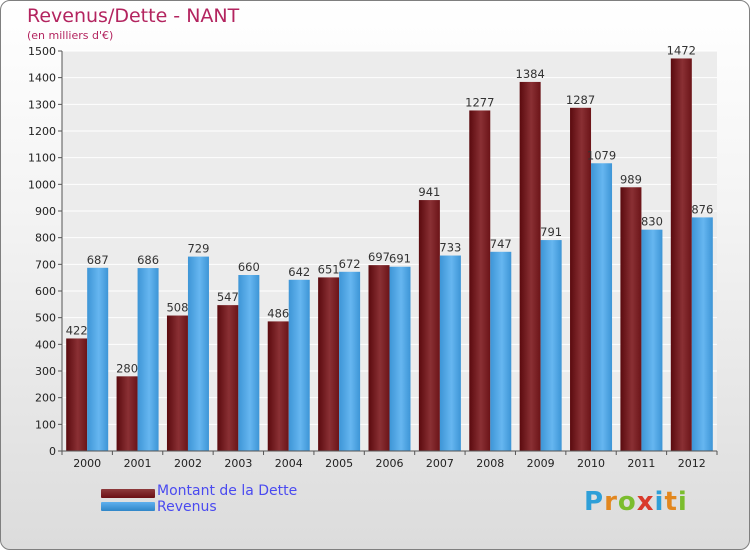 This screenshot has width=750, height=550. What do you see at coordinates (42, 104) in the screenshot?
I see `y-tick-label: 1300` at bounding box center [42, 104].